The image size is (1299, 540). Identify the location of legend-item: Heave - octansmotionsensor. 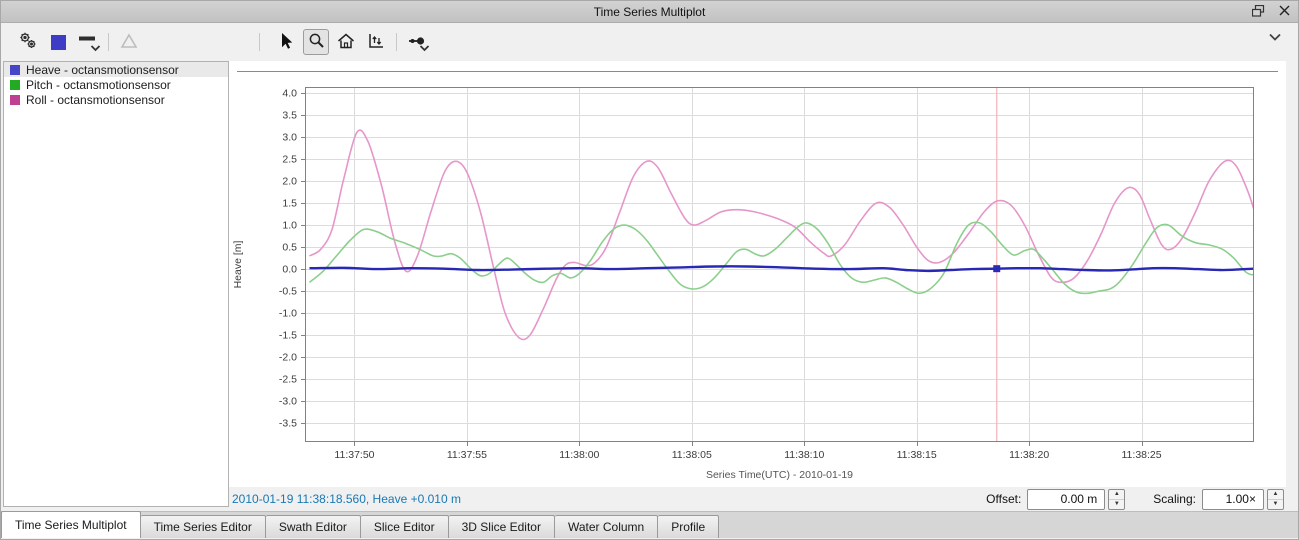
(116, 69).